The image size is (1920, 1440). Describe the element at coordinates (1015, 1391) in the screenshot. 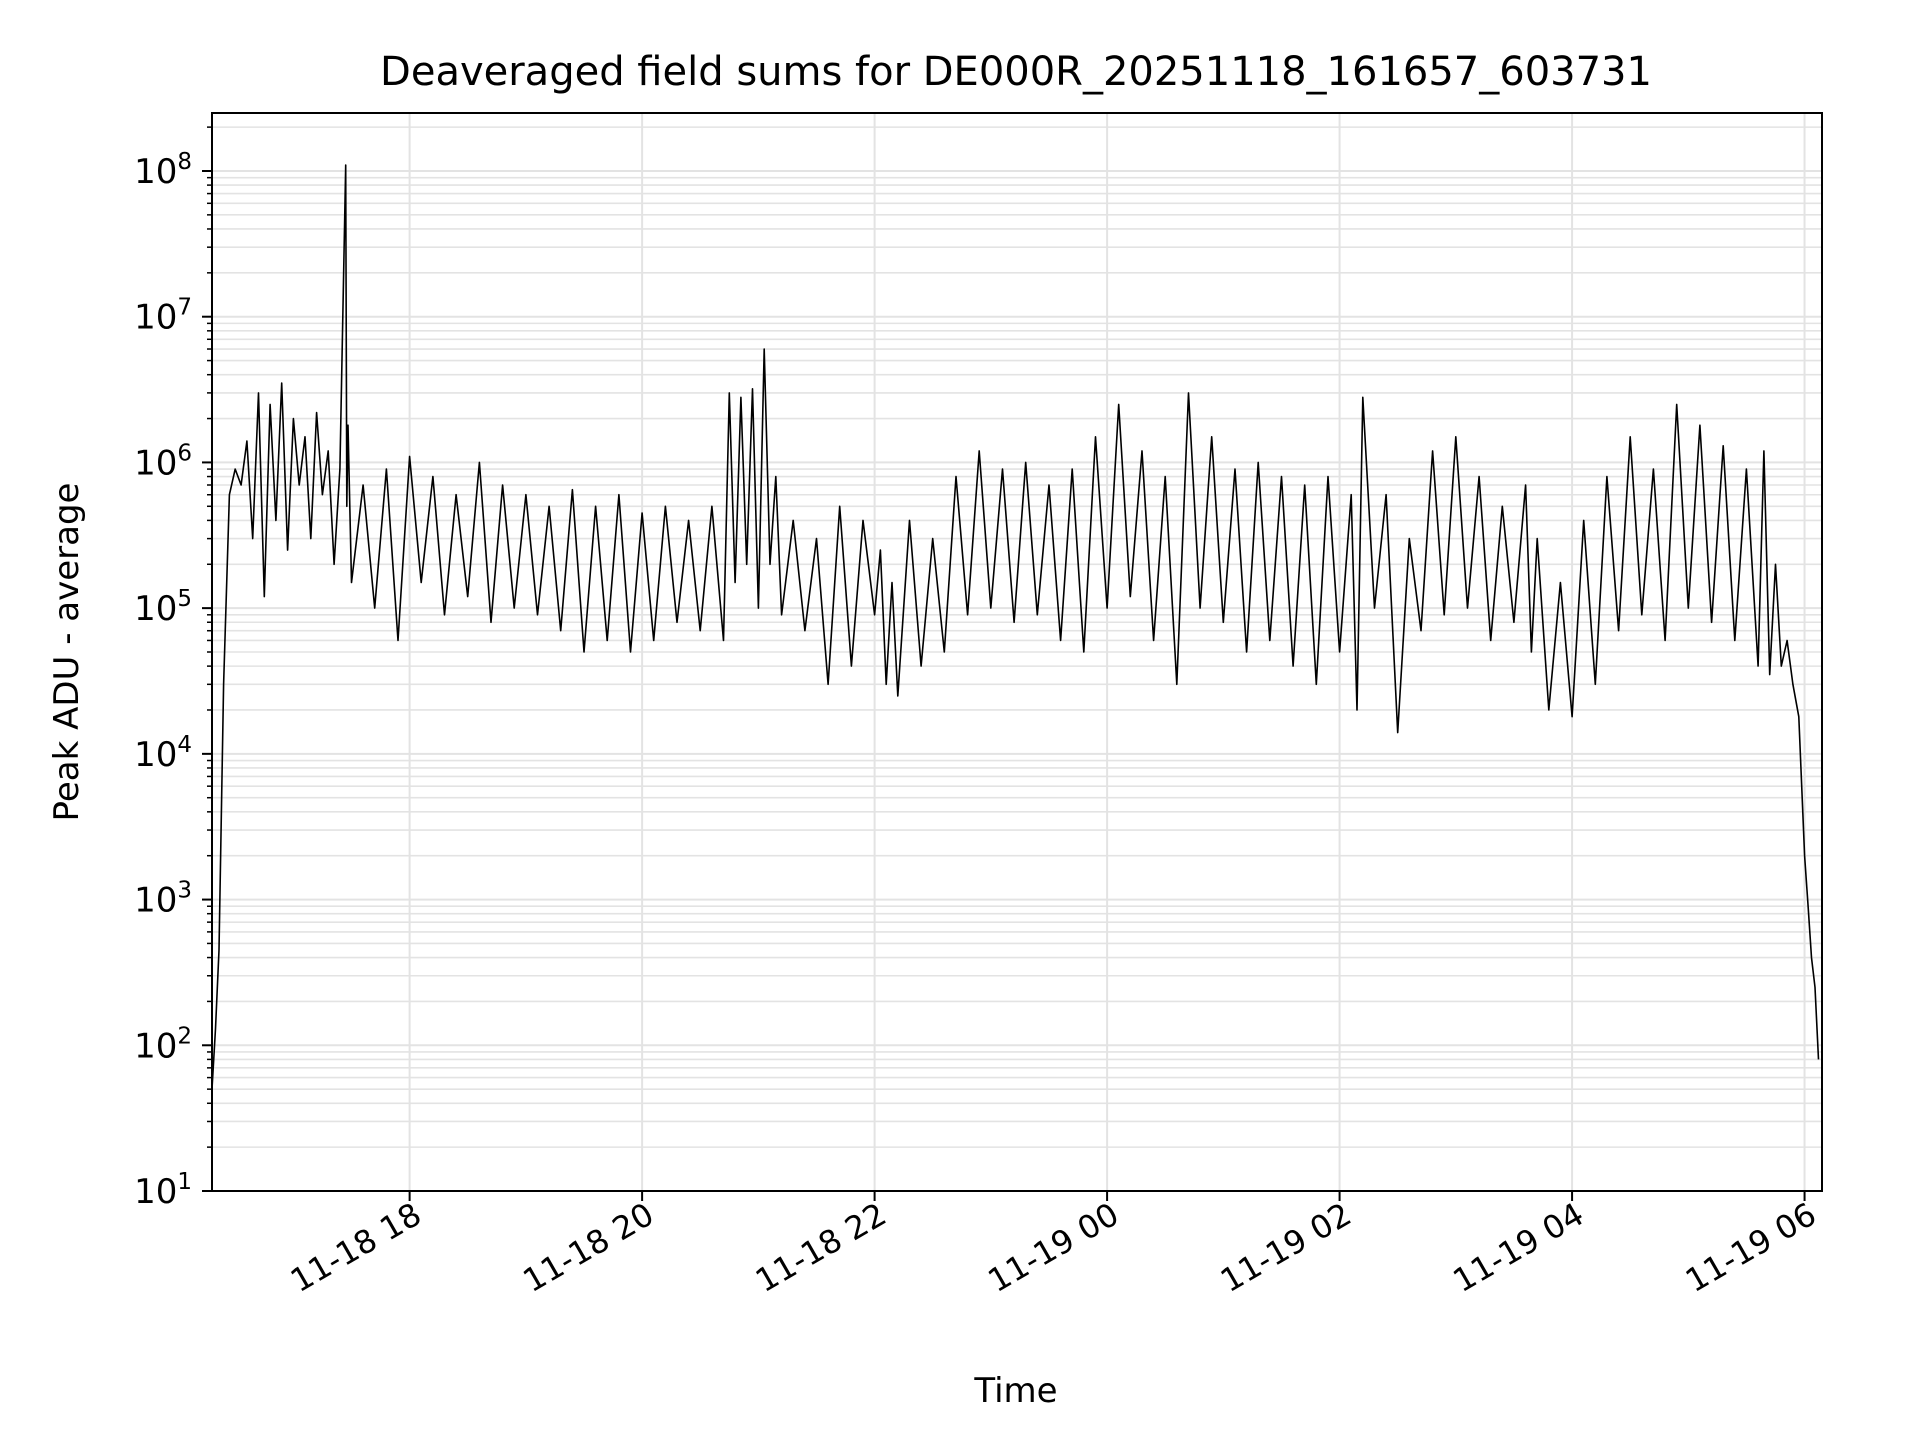

I see `x-axis-label: Time` at that location.